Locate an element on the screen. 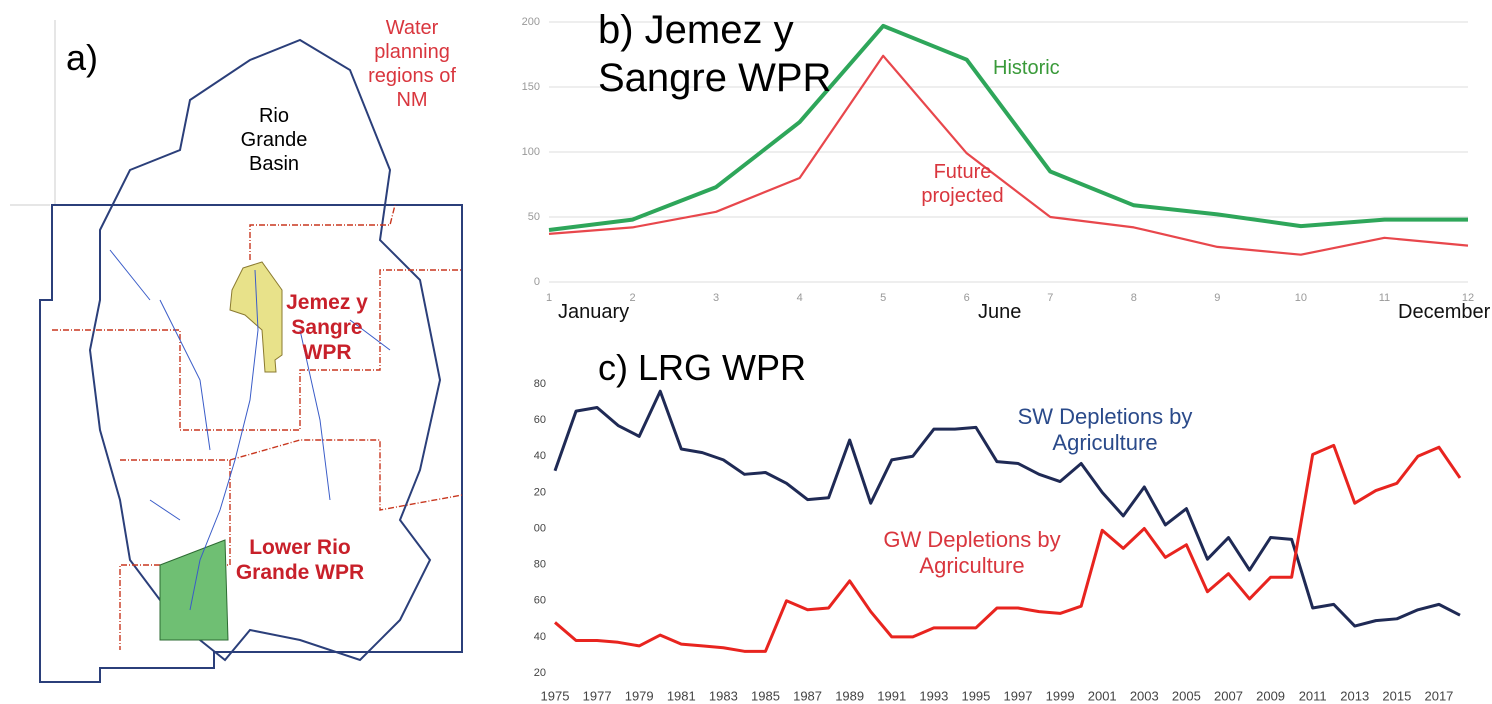 This screenshot has height=704, width=1492. x-tick-label: 1985 is located at coordinates (765, 695).